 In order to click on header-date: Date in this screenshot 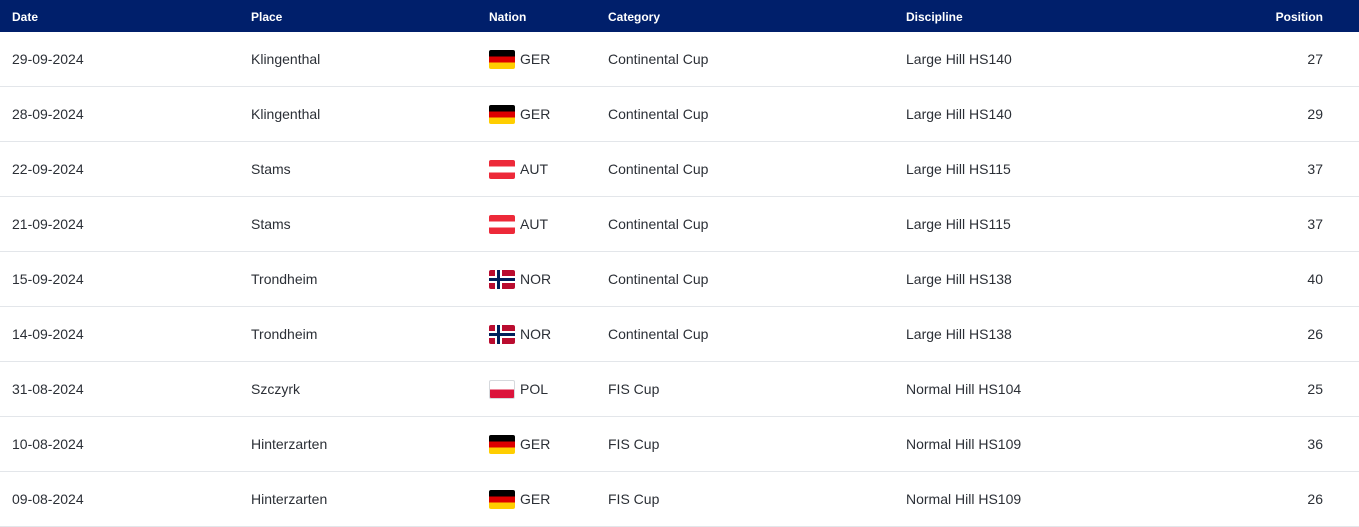, I will do `click(25, 16)`.